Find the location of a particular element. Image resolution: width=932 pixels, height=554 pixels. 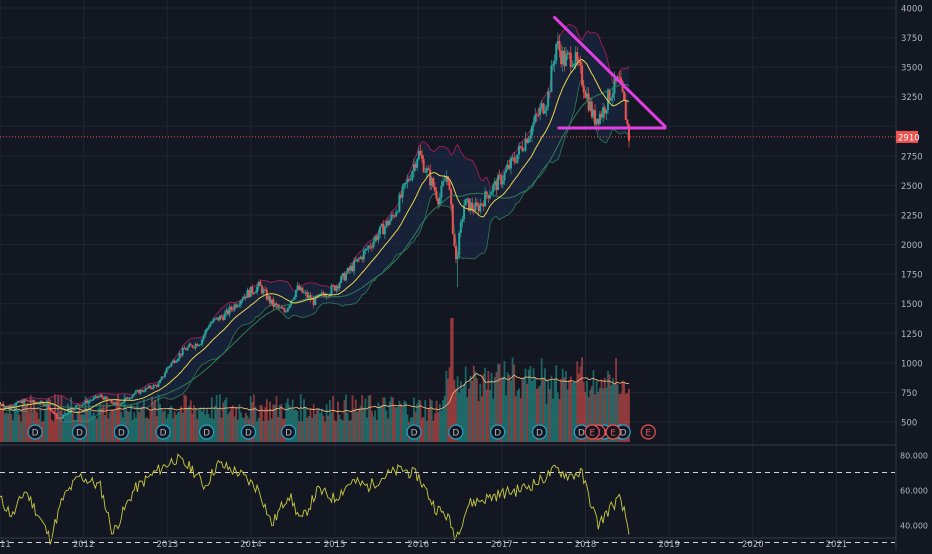

event-marker-d is located at coordinates (121, 432).